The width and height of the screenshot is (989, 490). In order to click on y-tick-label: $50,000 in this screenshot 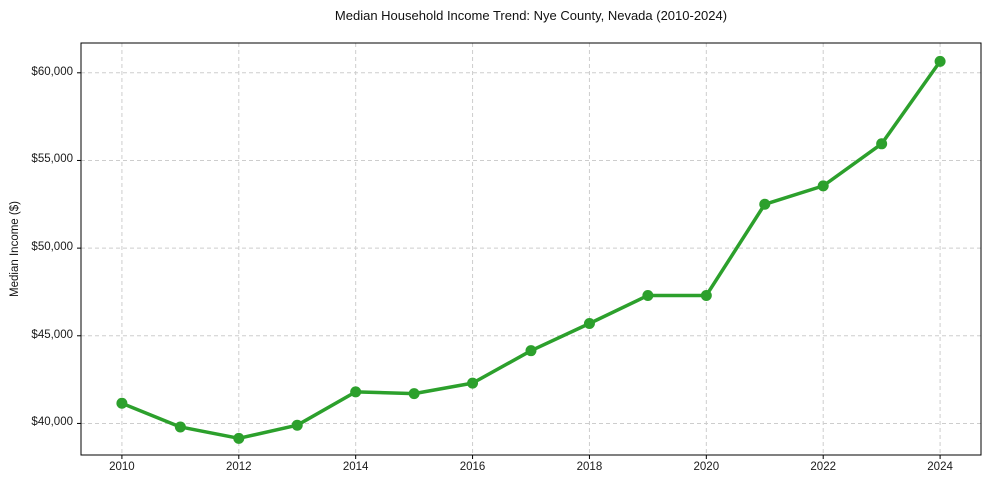, I will do `click(52, 247)`.